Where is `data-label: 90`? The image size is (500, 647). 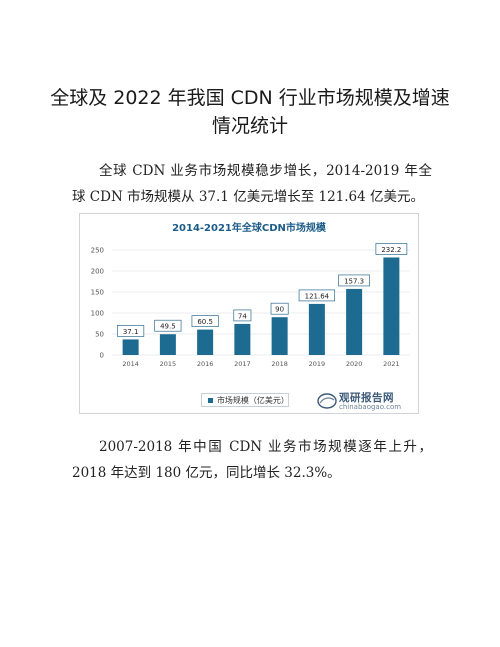 data-label: 90 is located at coordinates (279, 310).